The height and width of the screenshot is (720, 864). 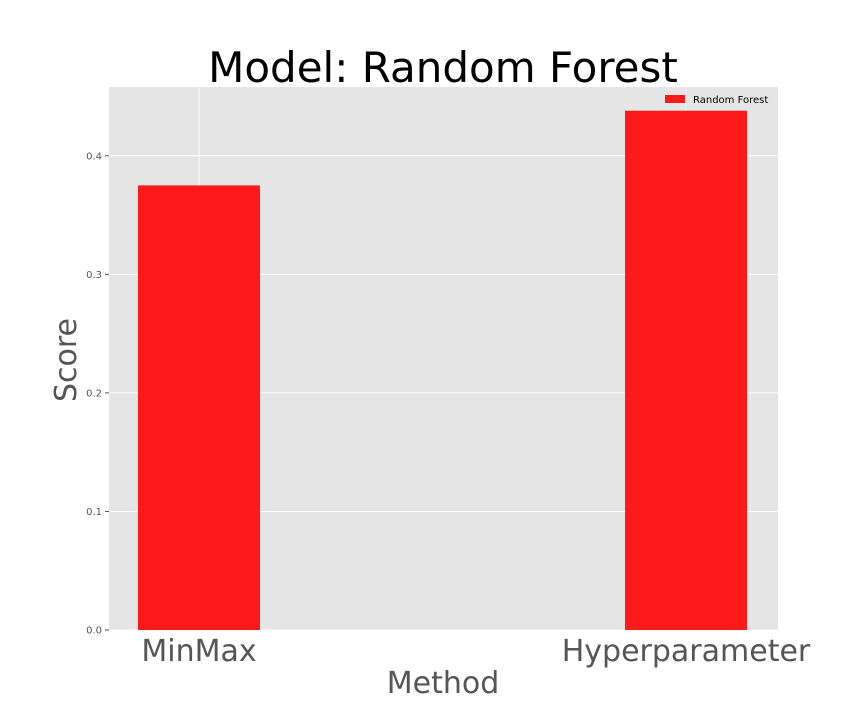 What do you see at coordinates (94, 275) in the screenshot?
I see `y-tick-label: 0.3` at bounding box center [94, 275].